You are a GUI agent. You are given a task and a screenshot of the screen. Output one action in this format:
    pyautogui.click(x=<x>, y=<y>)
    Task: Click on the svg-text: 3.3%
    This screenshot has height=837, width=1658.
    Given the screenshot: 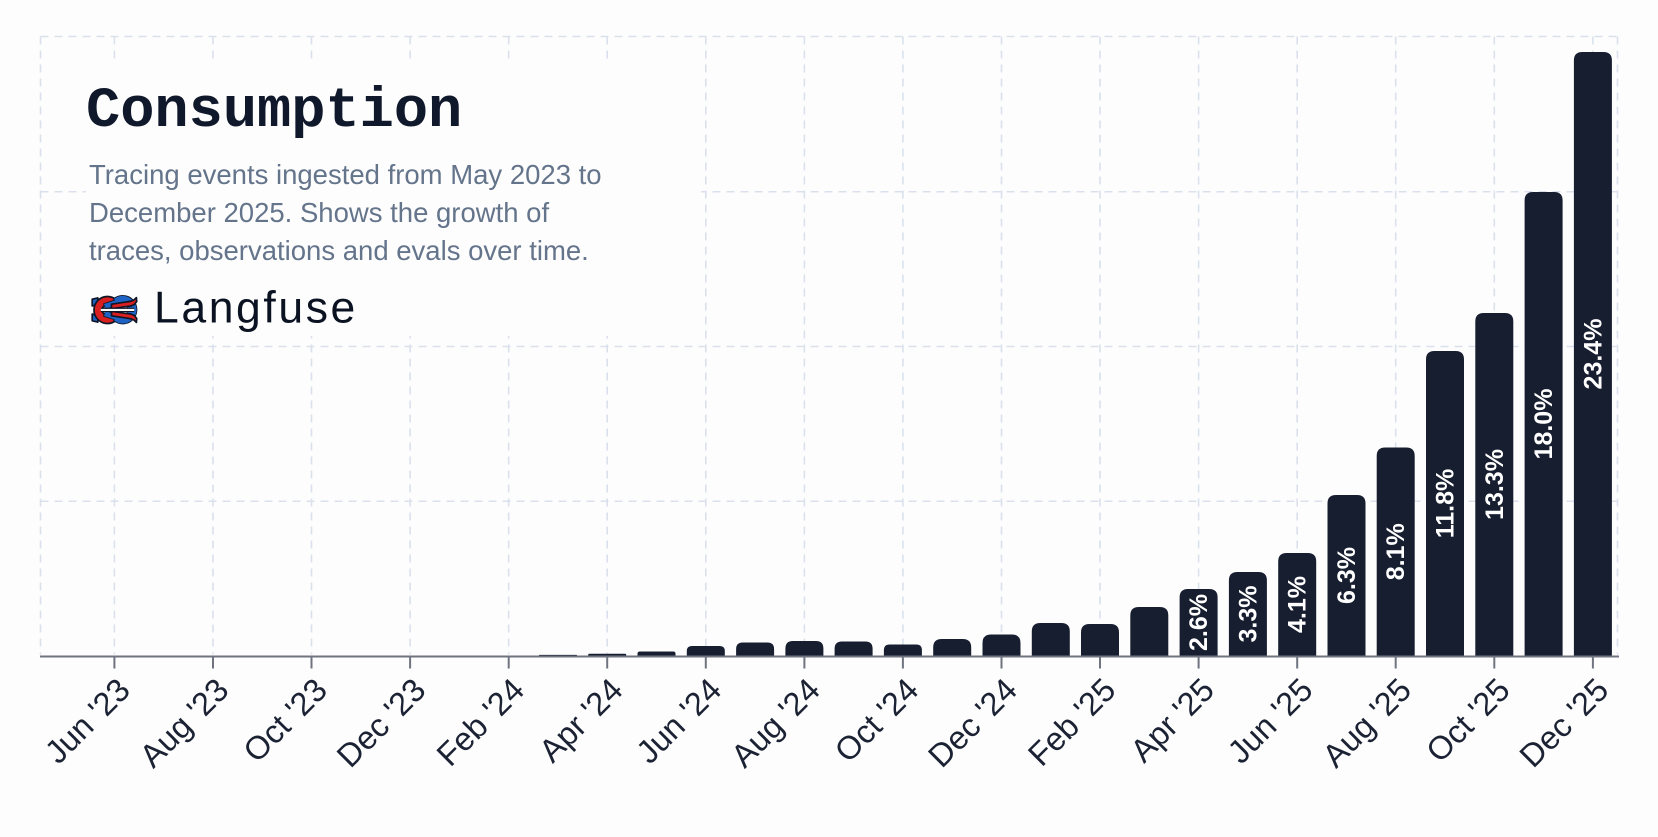 What is the action you would take?
    pyautogui.click(x=1248, y=614)
    